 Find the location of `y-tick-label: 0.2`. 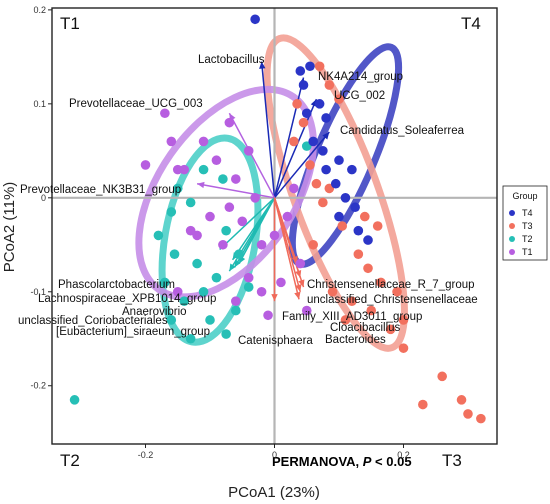

y-tick-label: 0.2 is located at coordinates (39, 10).